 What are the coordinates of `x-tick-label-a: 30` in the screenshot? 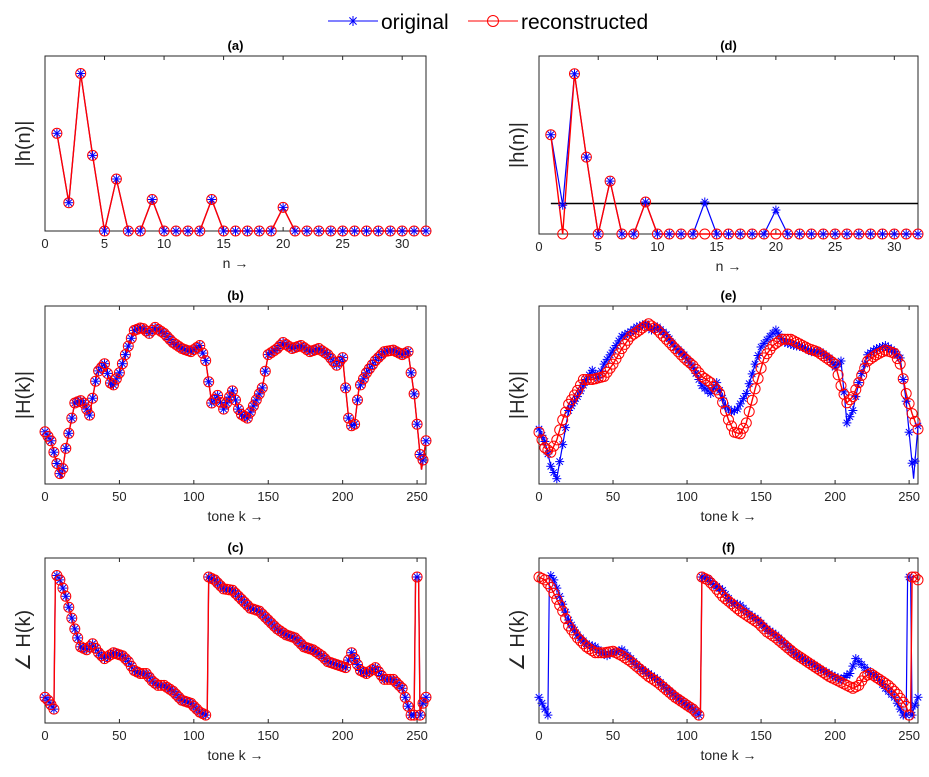 It's located at (402, 243).